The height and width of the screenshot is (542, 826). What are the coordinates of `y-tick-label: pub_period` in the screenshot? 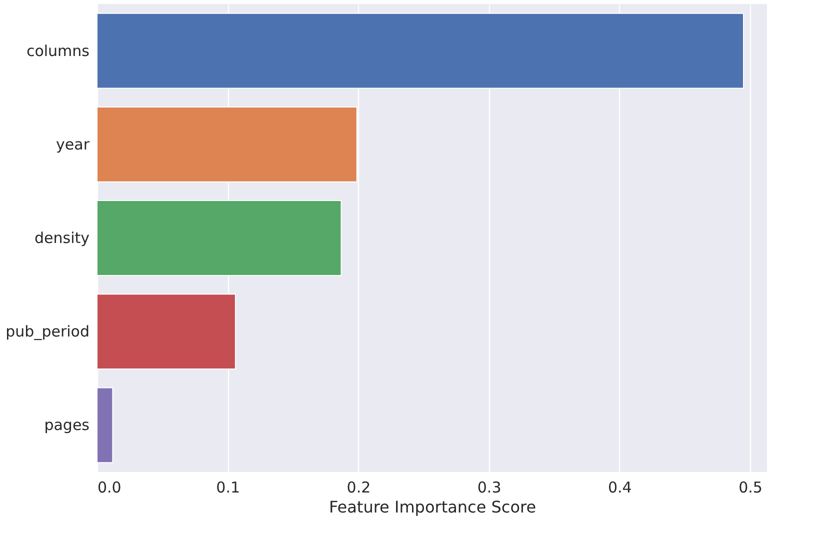 It's located at (48, 331).